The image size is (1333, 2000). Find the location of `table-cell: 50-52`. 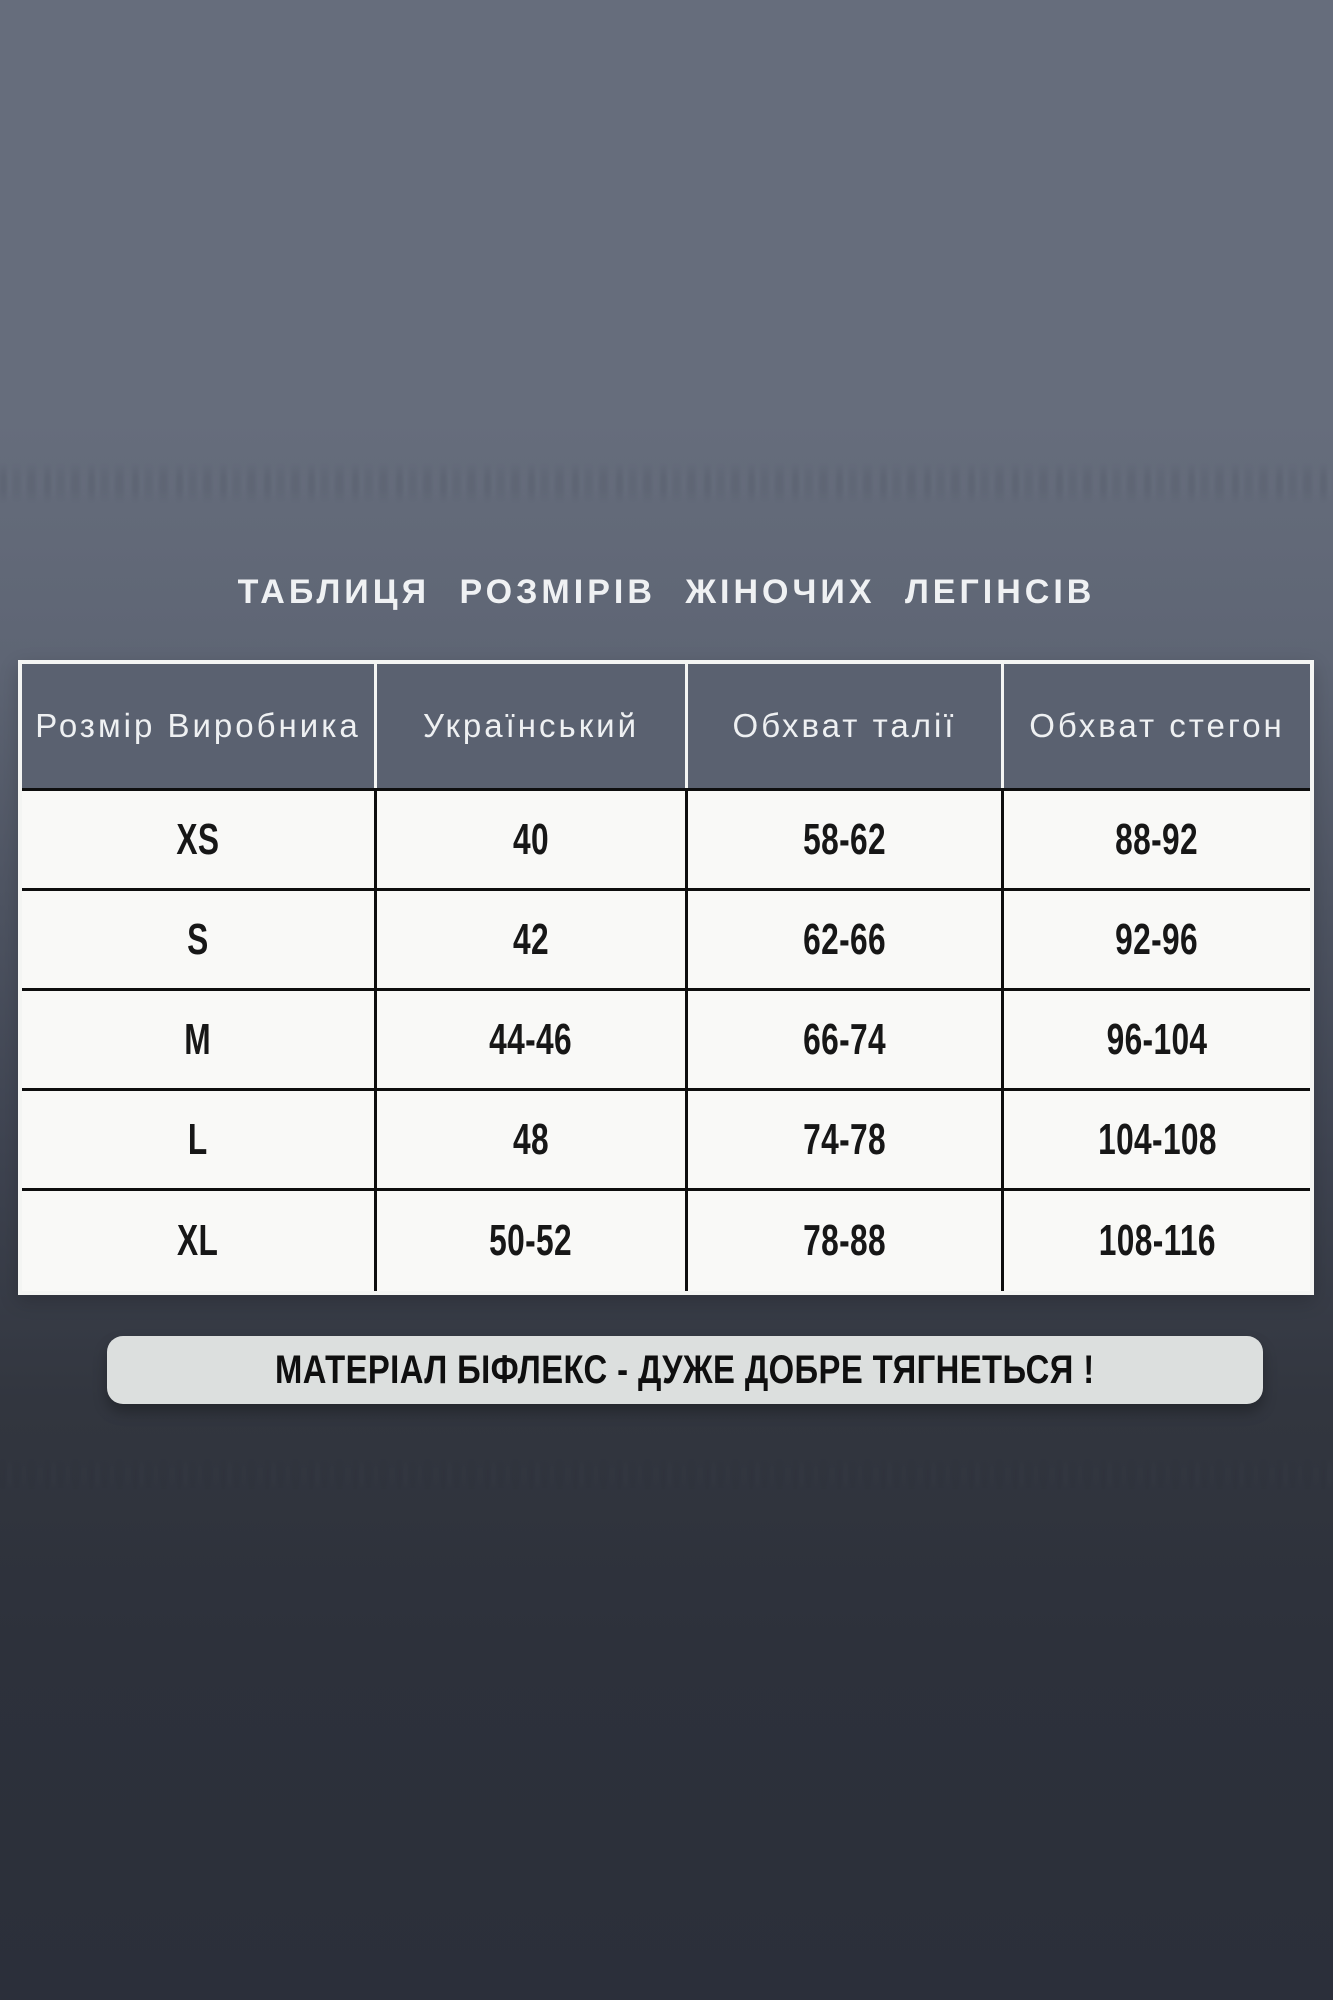

table-cell: 50-52 is located at coordinates (532, 1241).